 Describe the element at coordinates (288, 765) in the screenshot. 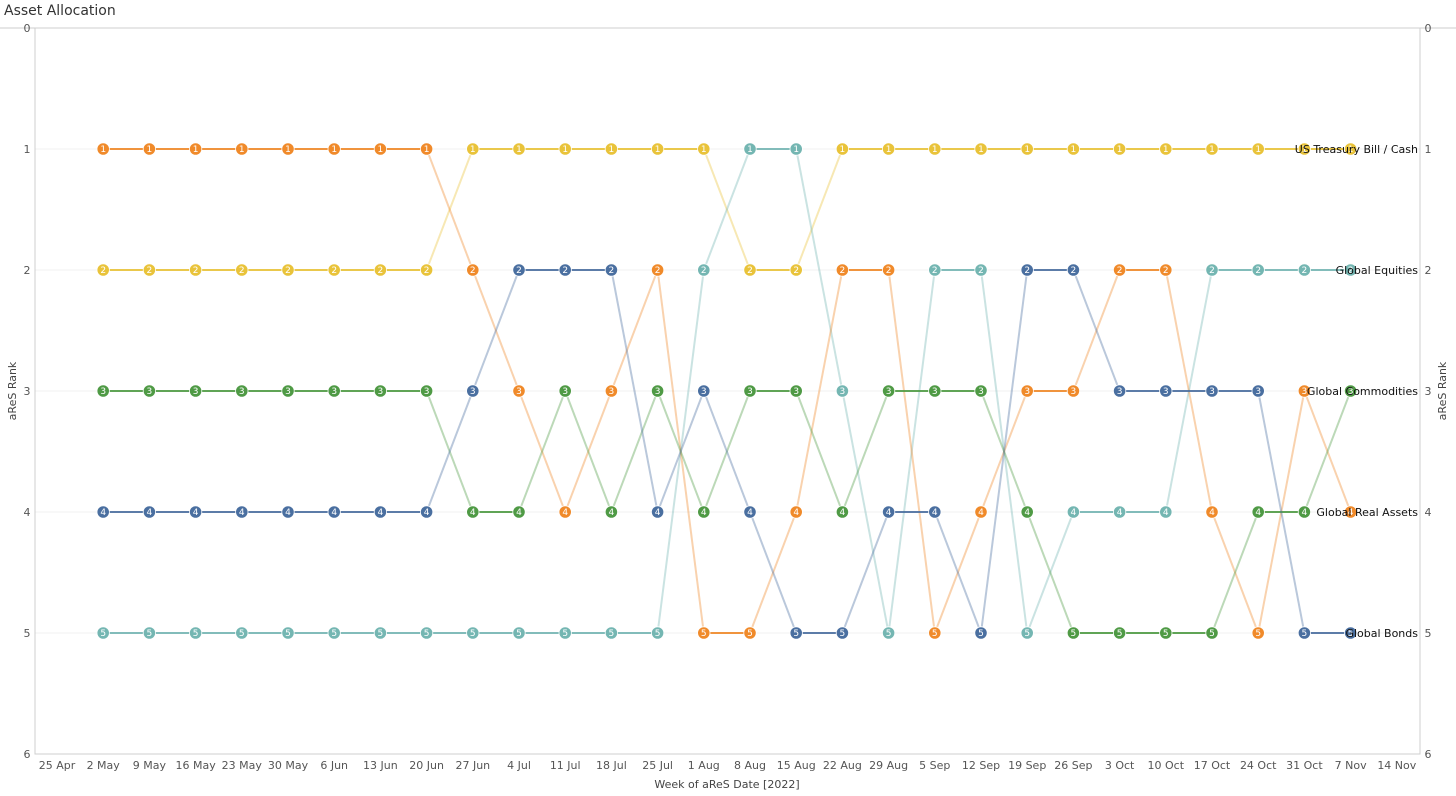

I see `x-tick-label: 30 May` at that location.